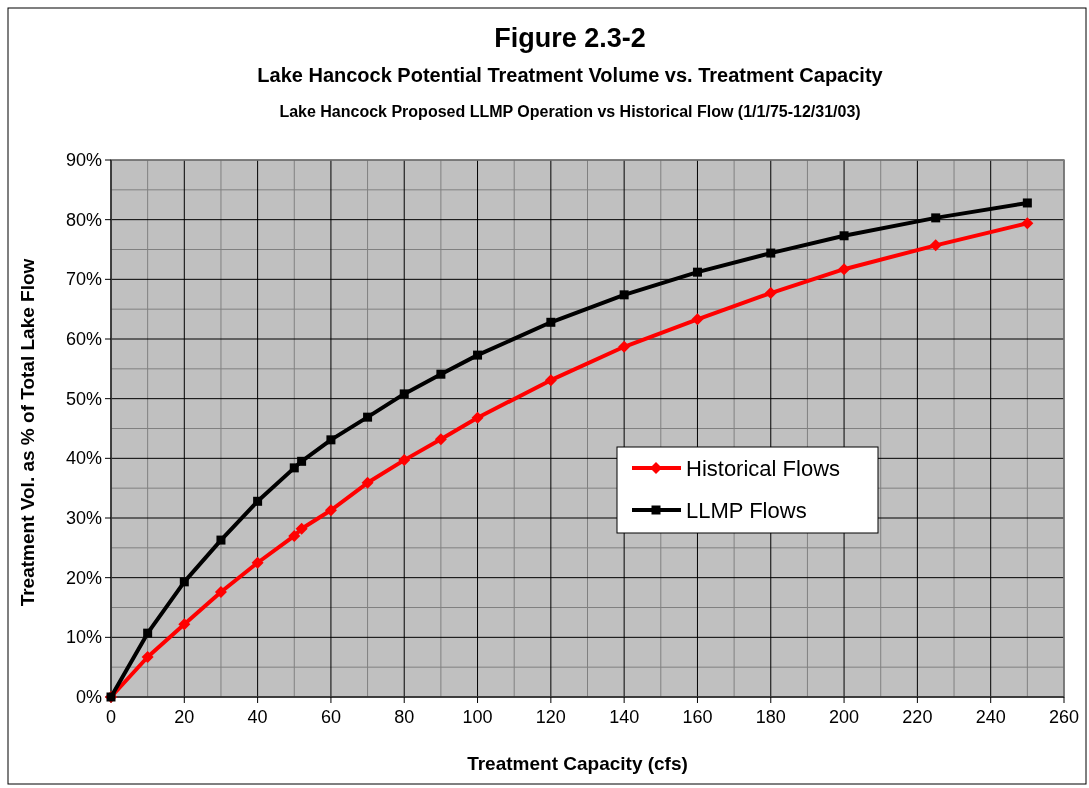 The image size is (1089, 788). What do you see at coordinates (990, 717) in the screenshot?
I see `x-tick-label: 240` at bounding box center [990, 717].